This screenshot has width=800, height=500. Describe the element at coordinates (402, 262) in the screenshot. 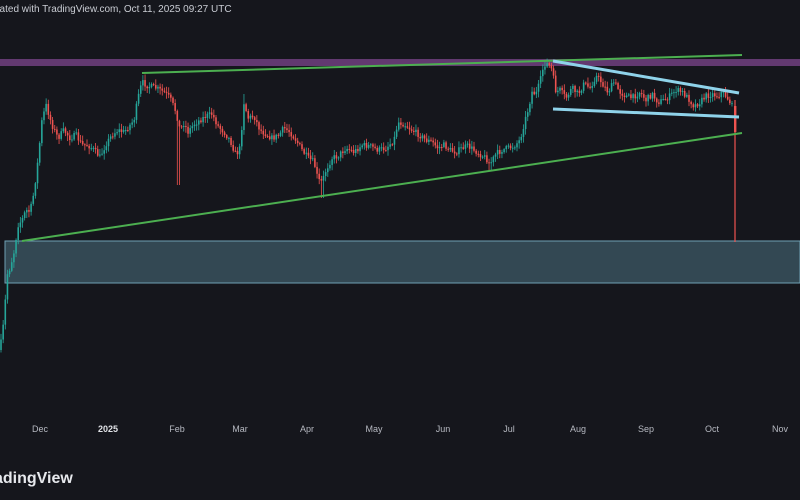

I see `support-zone` at that location.